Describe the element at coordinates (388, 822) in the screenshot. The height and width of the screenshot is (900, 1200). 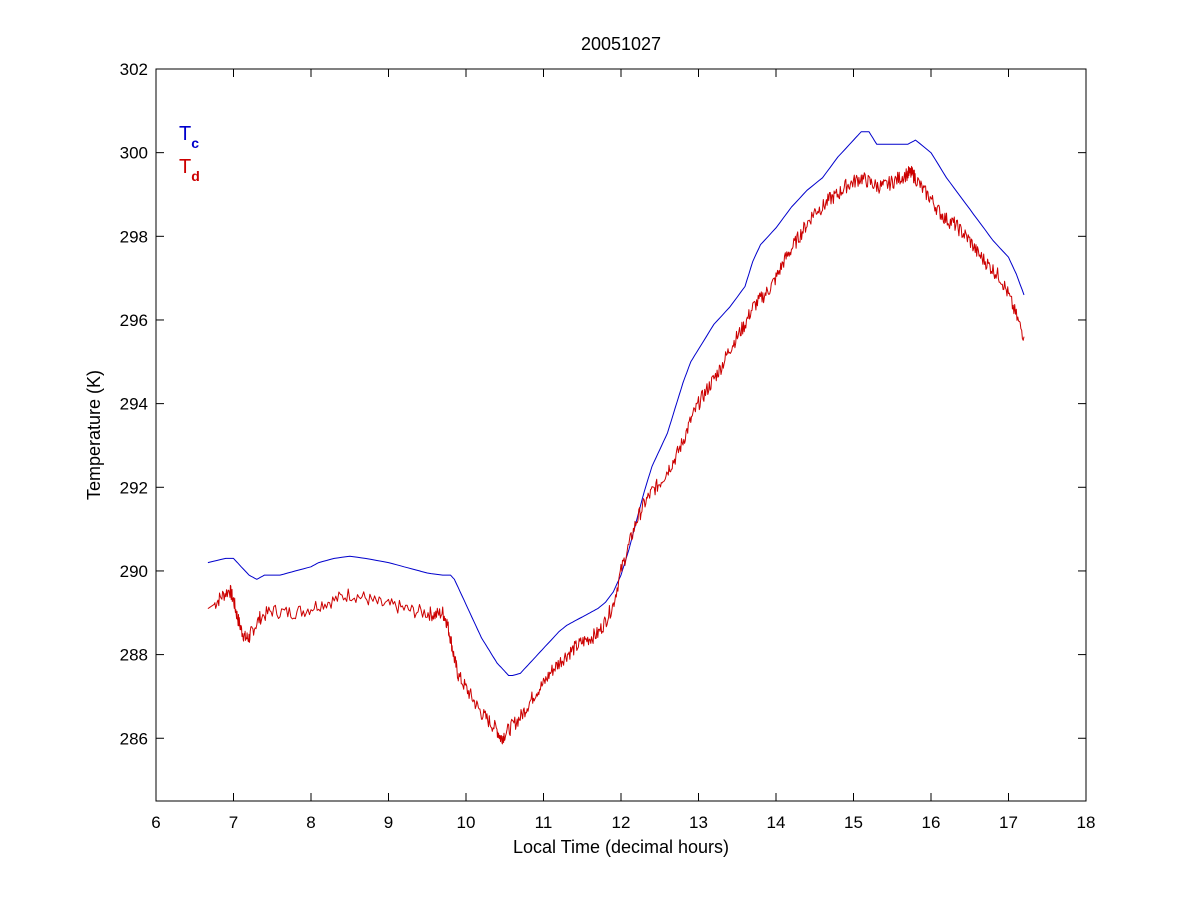
I see `x-tick-label: 9` at that location.